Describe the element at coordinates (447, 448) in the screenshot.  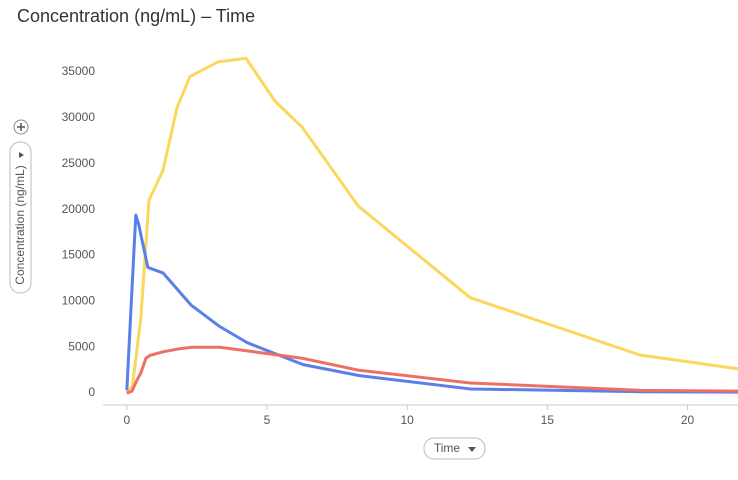
I see `x-axis-label: Time` at that location.